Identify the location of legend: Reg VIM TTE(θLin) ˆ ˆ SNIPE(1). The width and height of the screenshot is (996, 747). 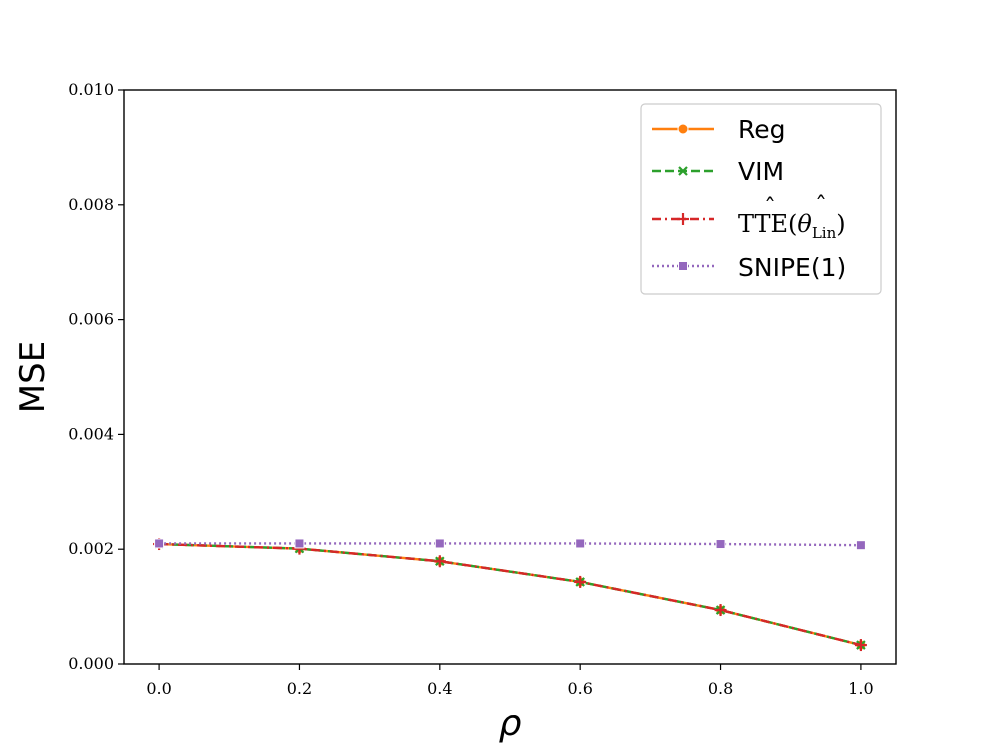
(761, 199).